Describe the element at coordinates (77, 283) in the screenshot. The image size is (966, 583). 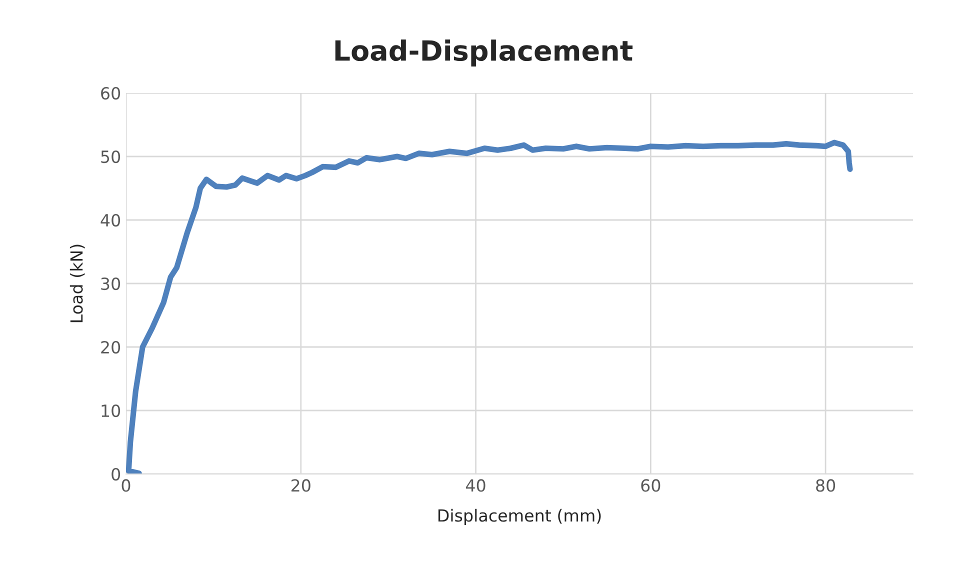
I see `y-axis-title: Load (kN)` at that location.